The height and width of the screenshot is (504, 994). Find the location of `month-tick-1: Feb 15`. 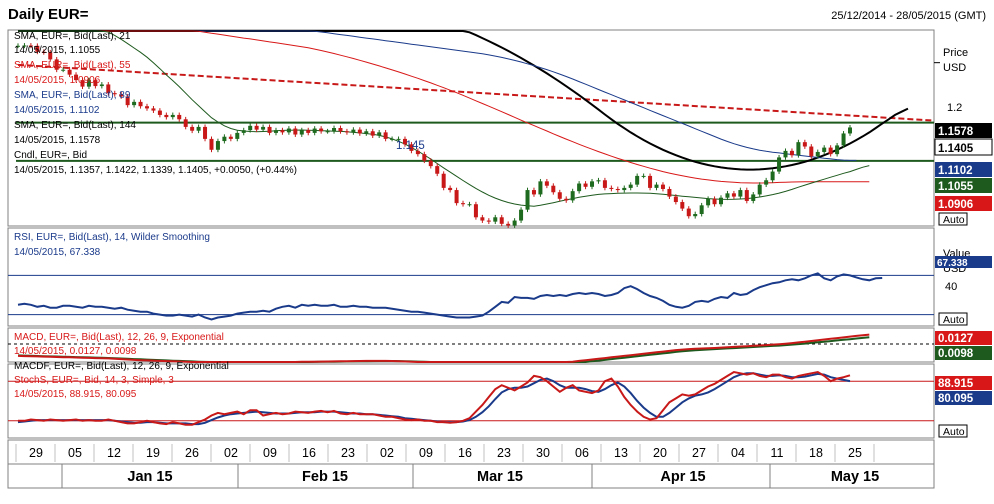

month-tick-1: Feb 15 is located at coordinates (325, 477).